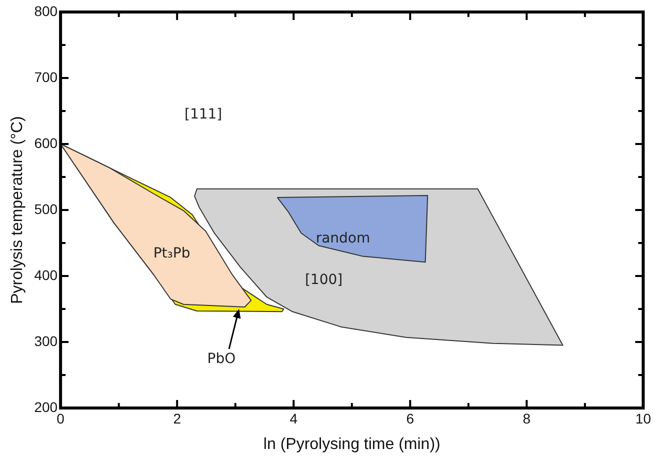 This screenshot has height=462, width=654. Describe the element at coordinates (203, 114) in the screenshot. I see `annotation: [111]` at that location.